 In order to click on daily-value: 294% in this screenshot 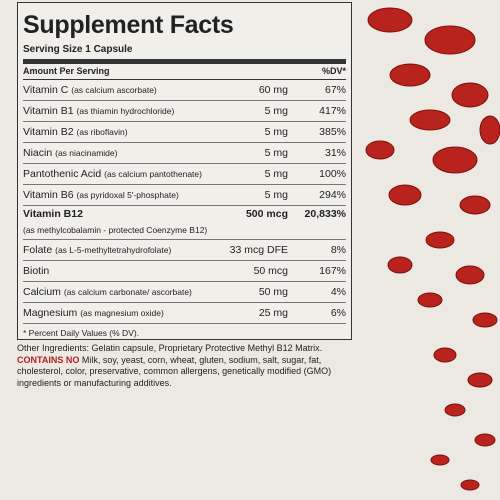, I will do `click(332, 195)`.